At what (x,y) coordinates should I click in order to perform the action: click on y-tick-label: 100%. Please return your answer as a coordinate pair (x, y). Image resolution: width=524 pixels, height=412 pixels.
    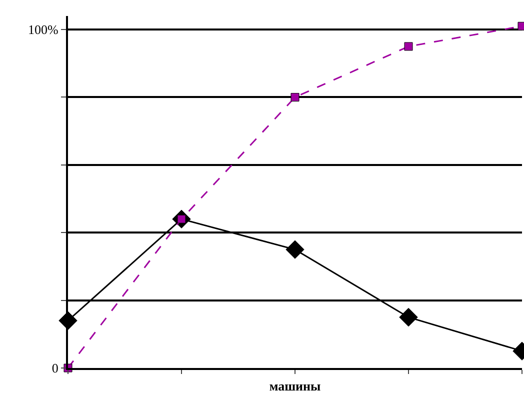
    Looking at the image, I should click on (43, 30).